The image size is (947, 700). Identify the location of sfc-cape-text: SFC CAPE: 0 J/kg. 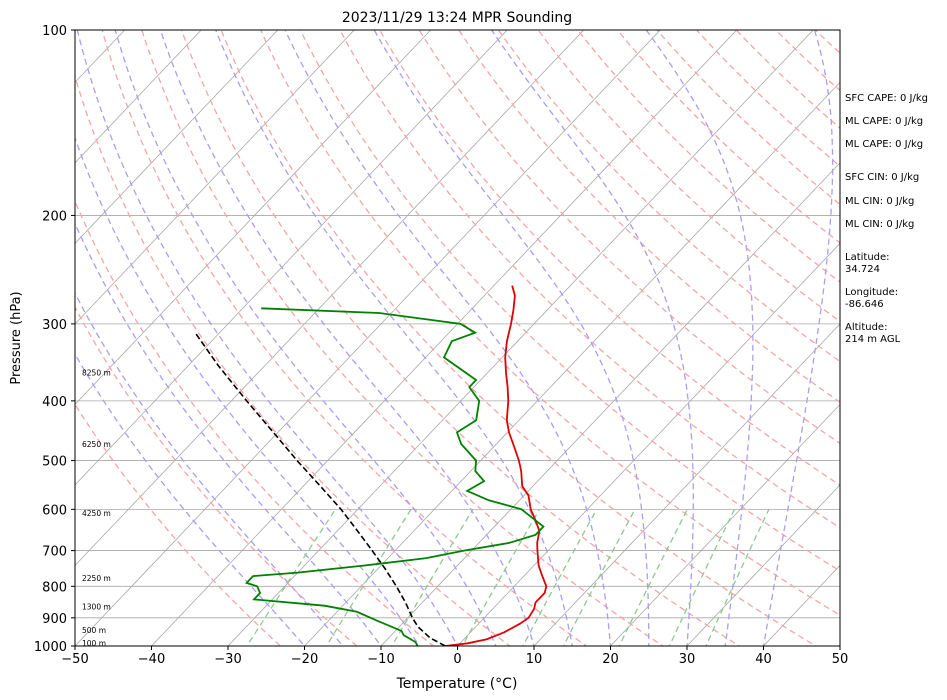
(886, 98).